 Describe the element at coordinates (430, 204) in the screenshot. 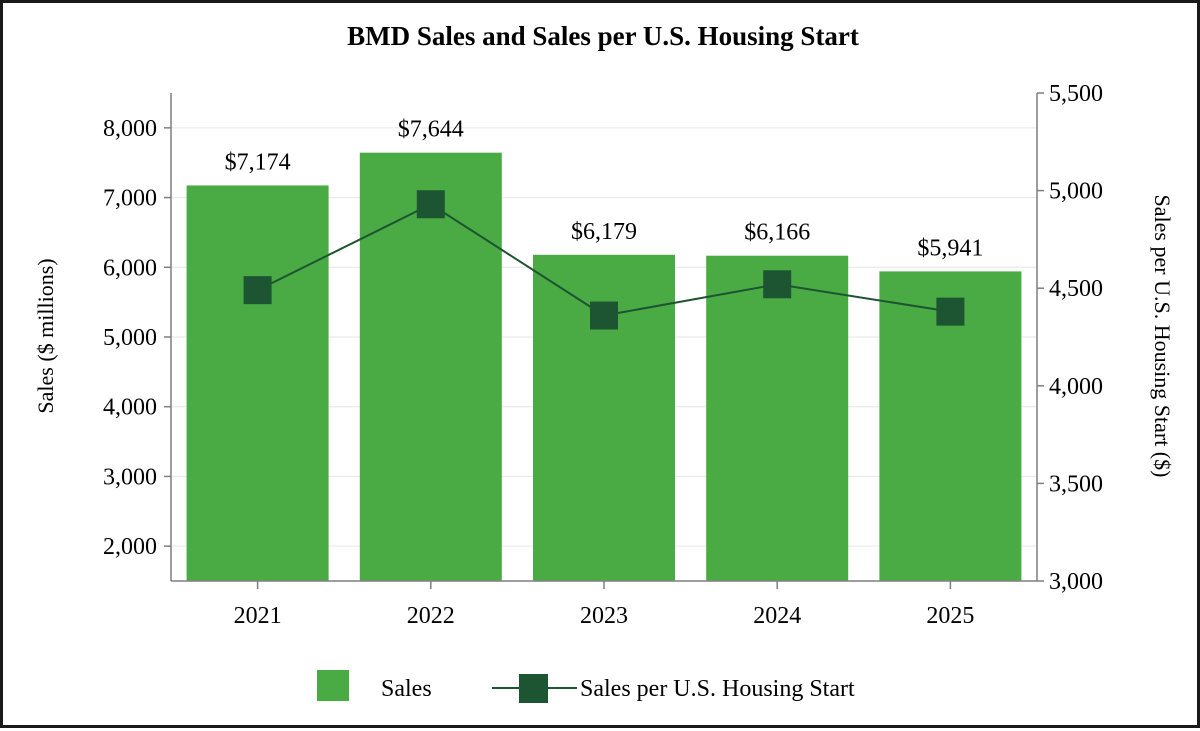

I see `housing-marker-2022` at that location.